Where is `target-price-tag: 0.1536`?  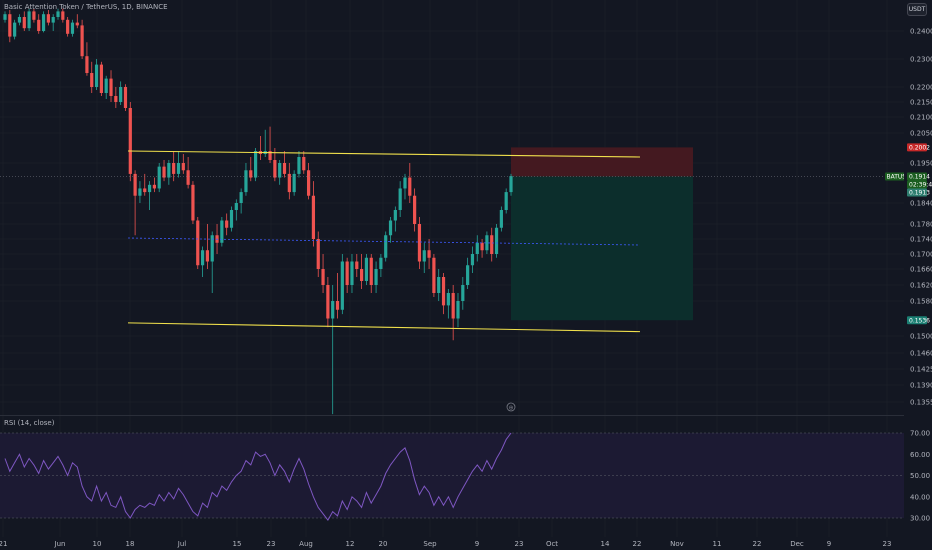 target-price-tag: 0.1536 is located at coordinates (918, 320).